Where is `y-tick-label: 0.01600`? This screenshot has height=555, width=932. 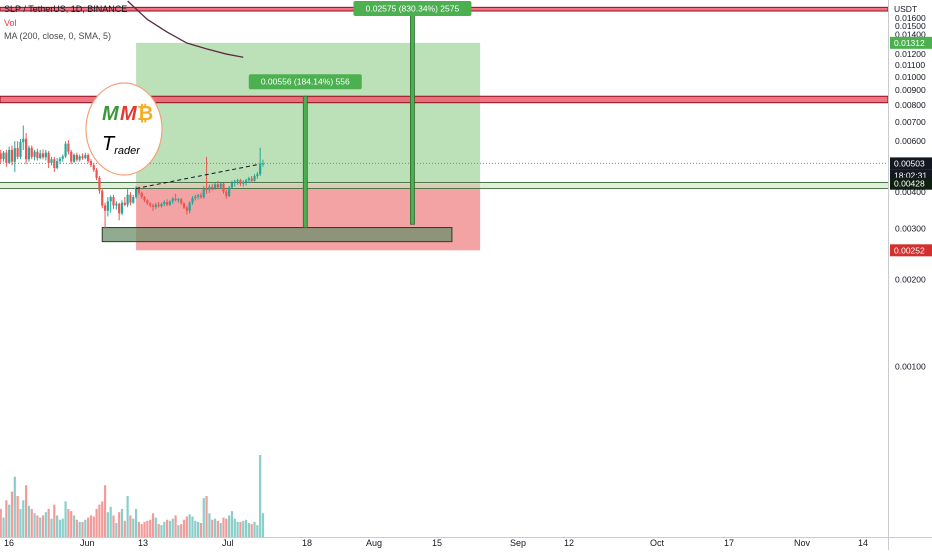 y-tick-label: 0.01600 is located at coordinates (910, 18).